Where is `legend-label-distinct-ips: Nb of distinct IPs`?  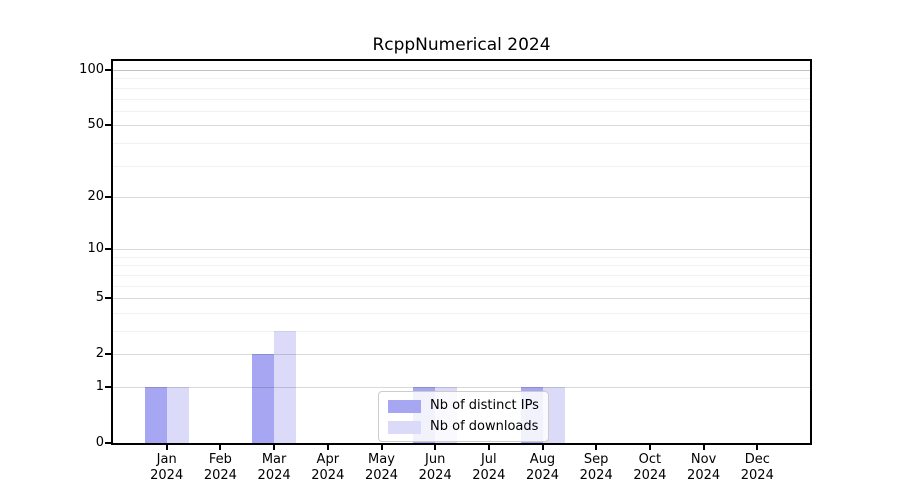
legend-label-distinct-ips: Nb of distinct IPs is located at coordinates (484, 405).